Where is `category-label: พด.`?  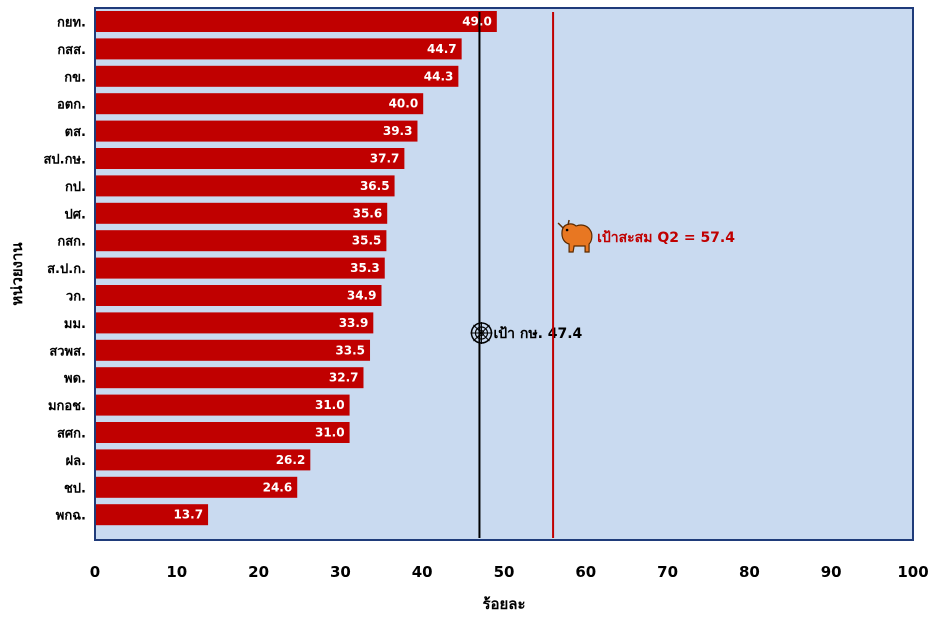
category-label: พด. is located at coordinates (75, 379).